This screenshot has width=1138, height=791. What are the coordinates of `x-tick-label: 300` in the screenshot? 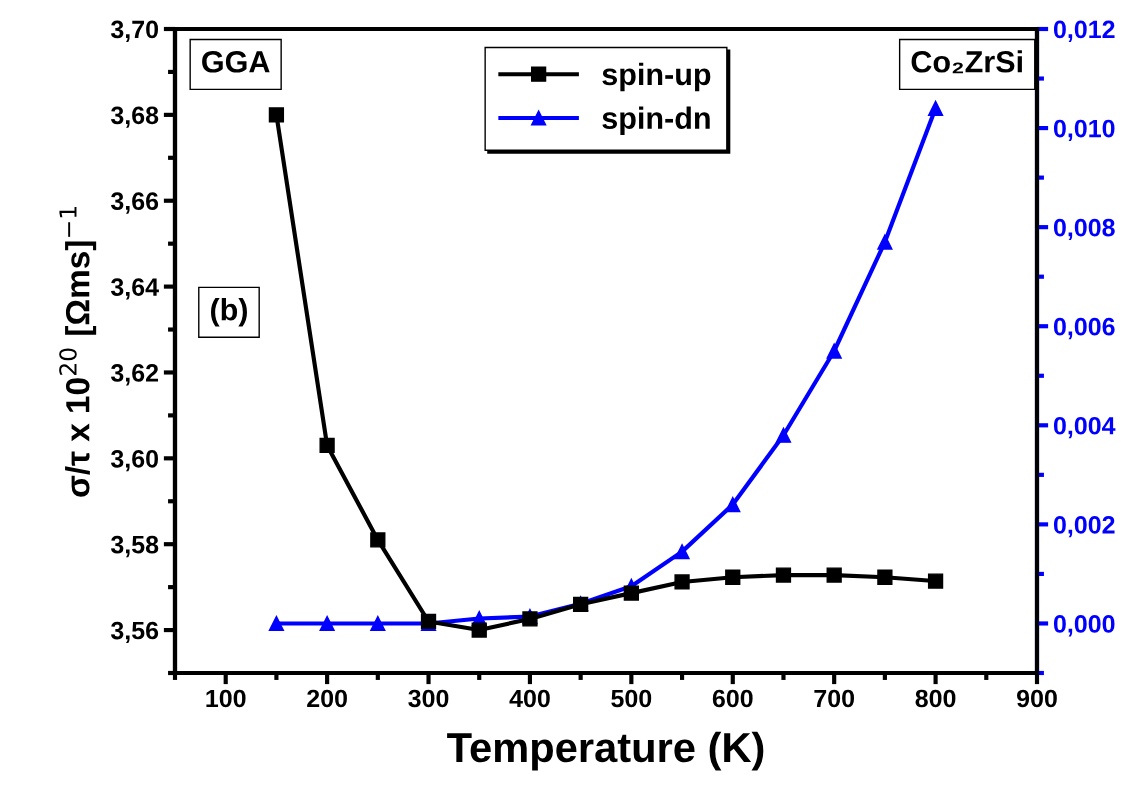 It's located at (428, 698).